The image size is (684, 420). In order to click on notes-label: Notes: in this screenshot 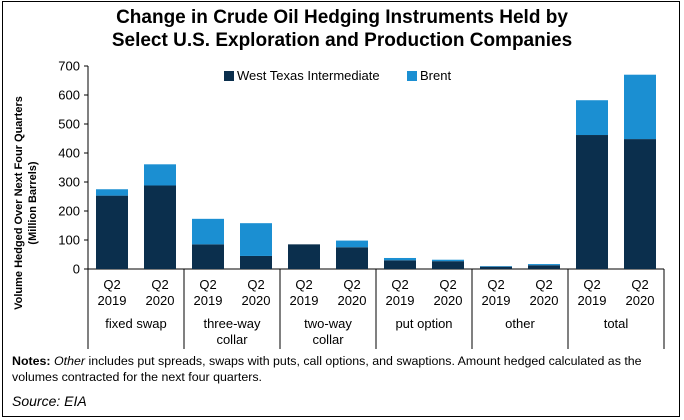, I will do `click(31, 361)`.